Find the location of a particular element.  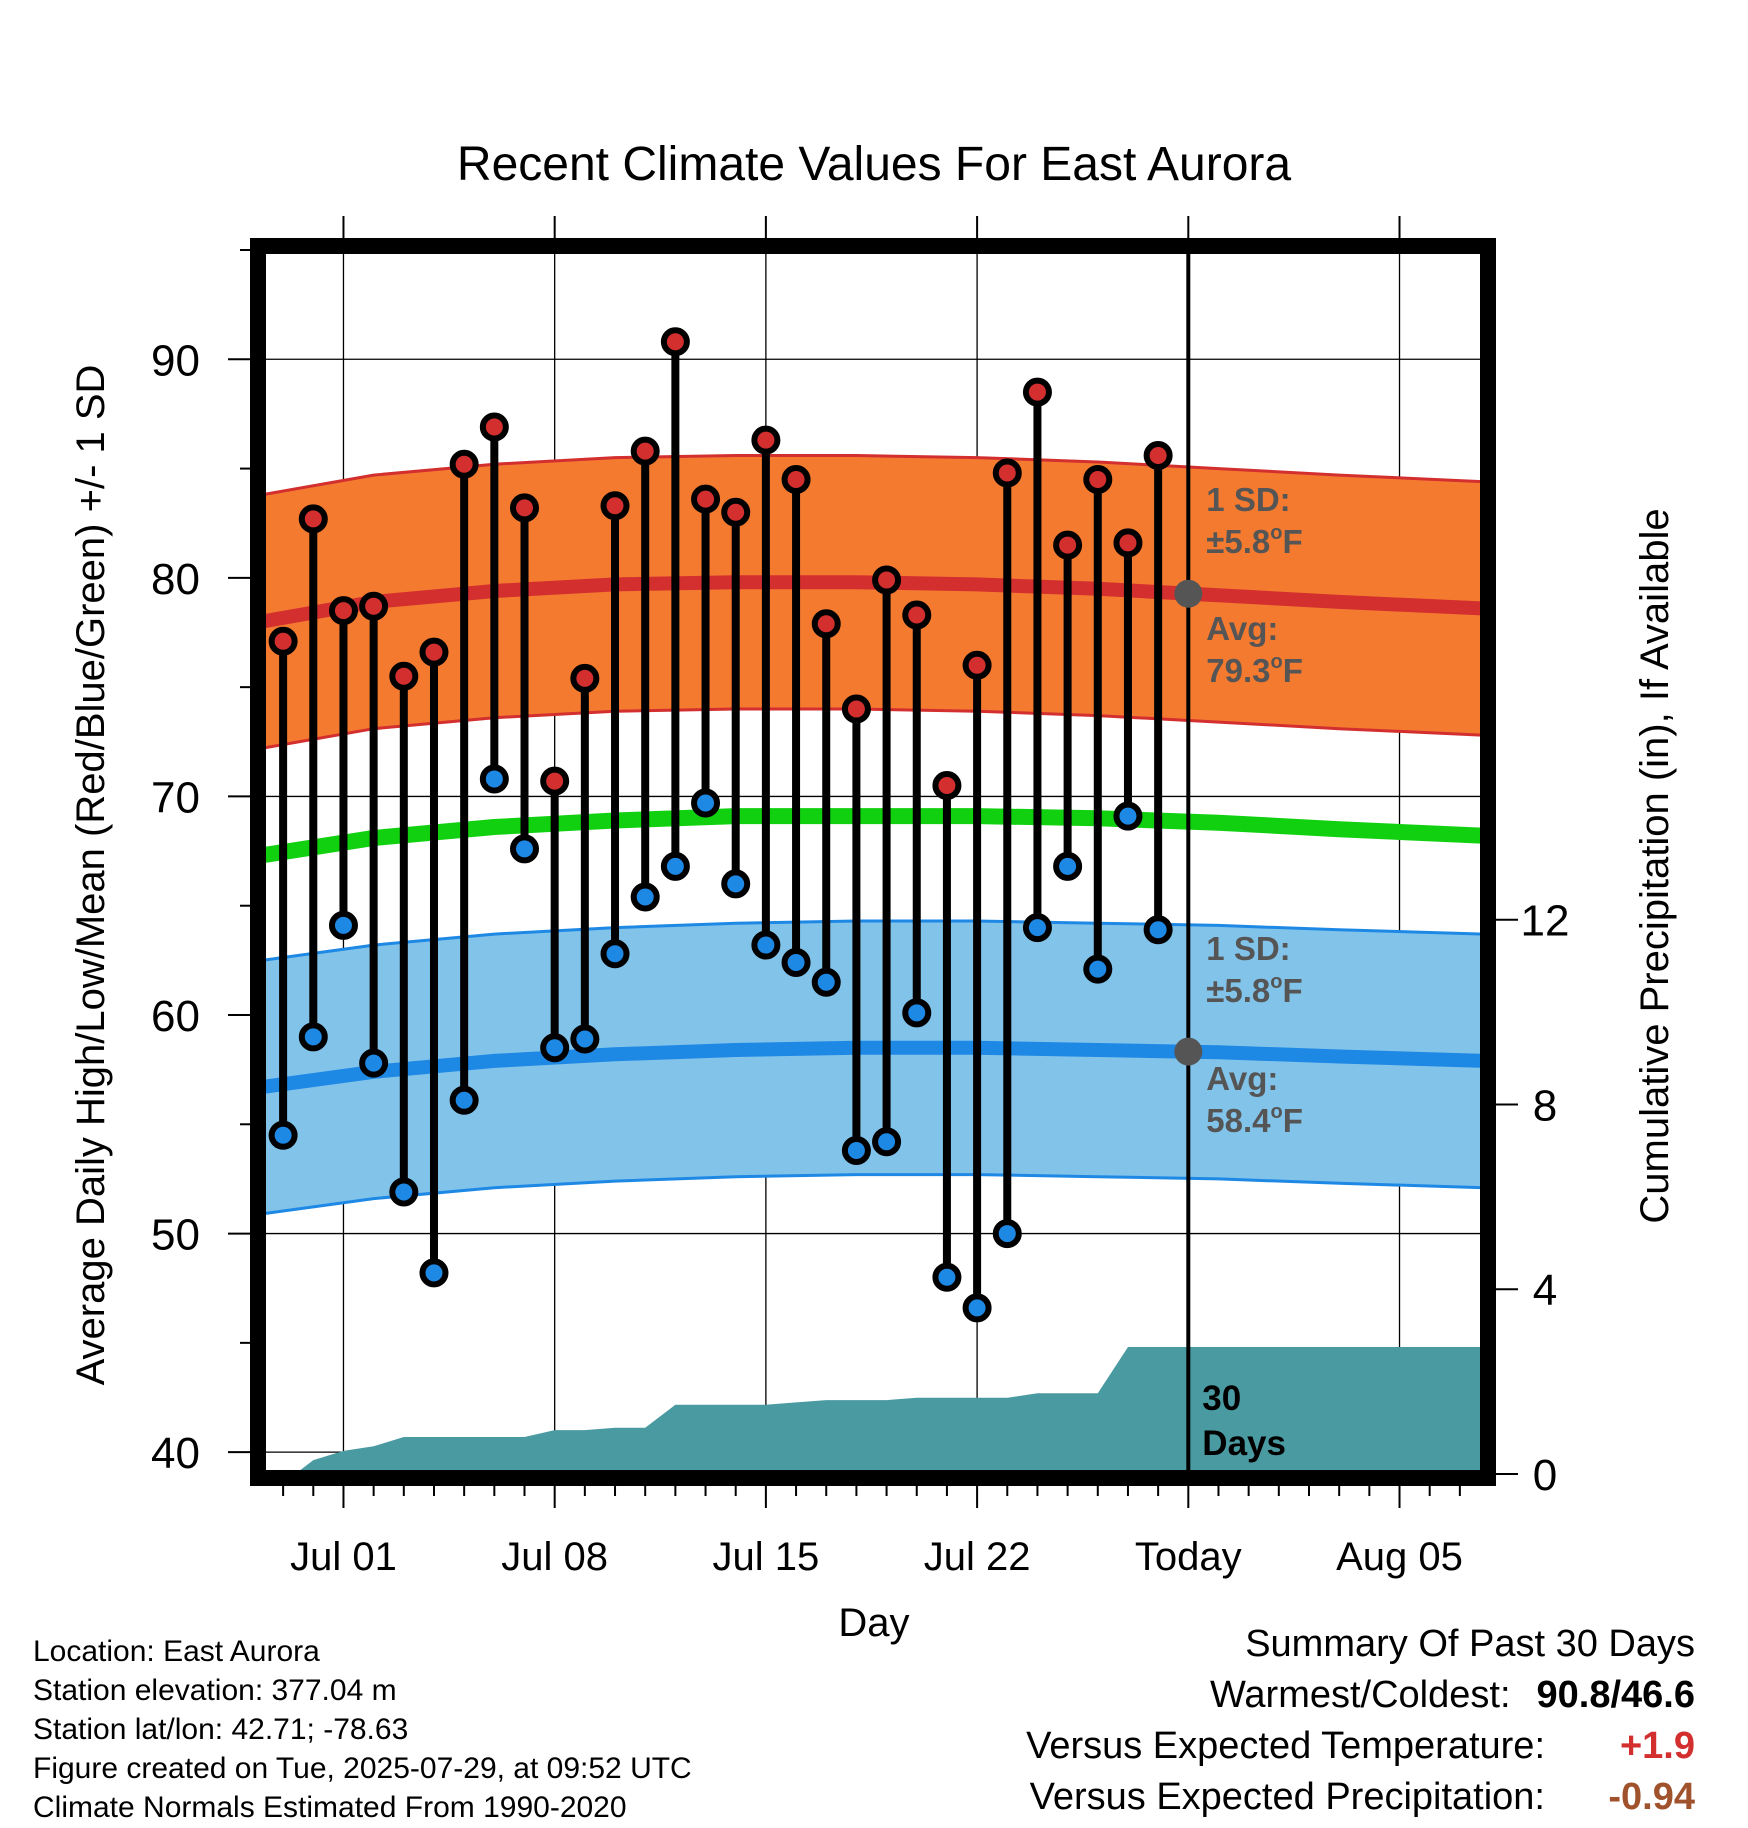

y-tick-label-60: 60 is located at coordinates (175, 1016).